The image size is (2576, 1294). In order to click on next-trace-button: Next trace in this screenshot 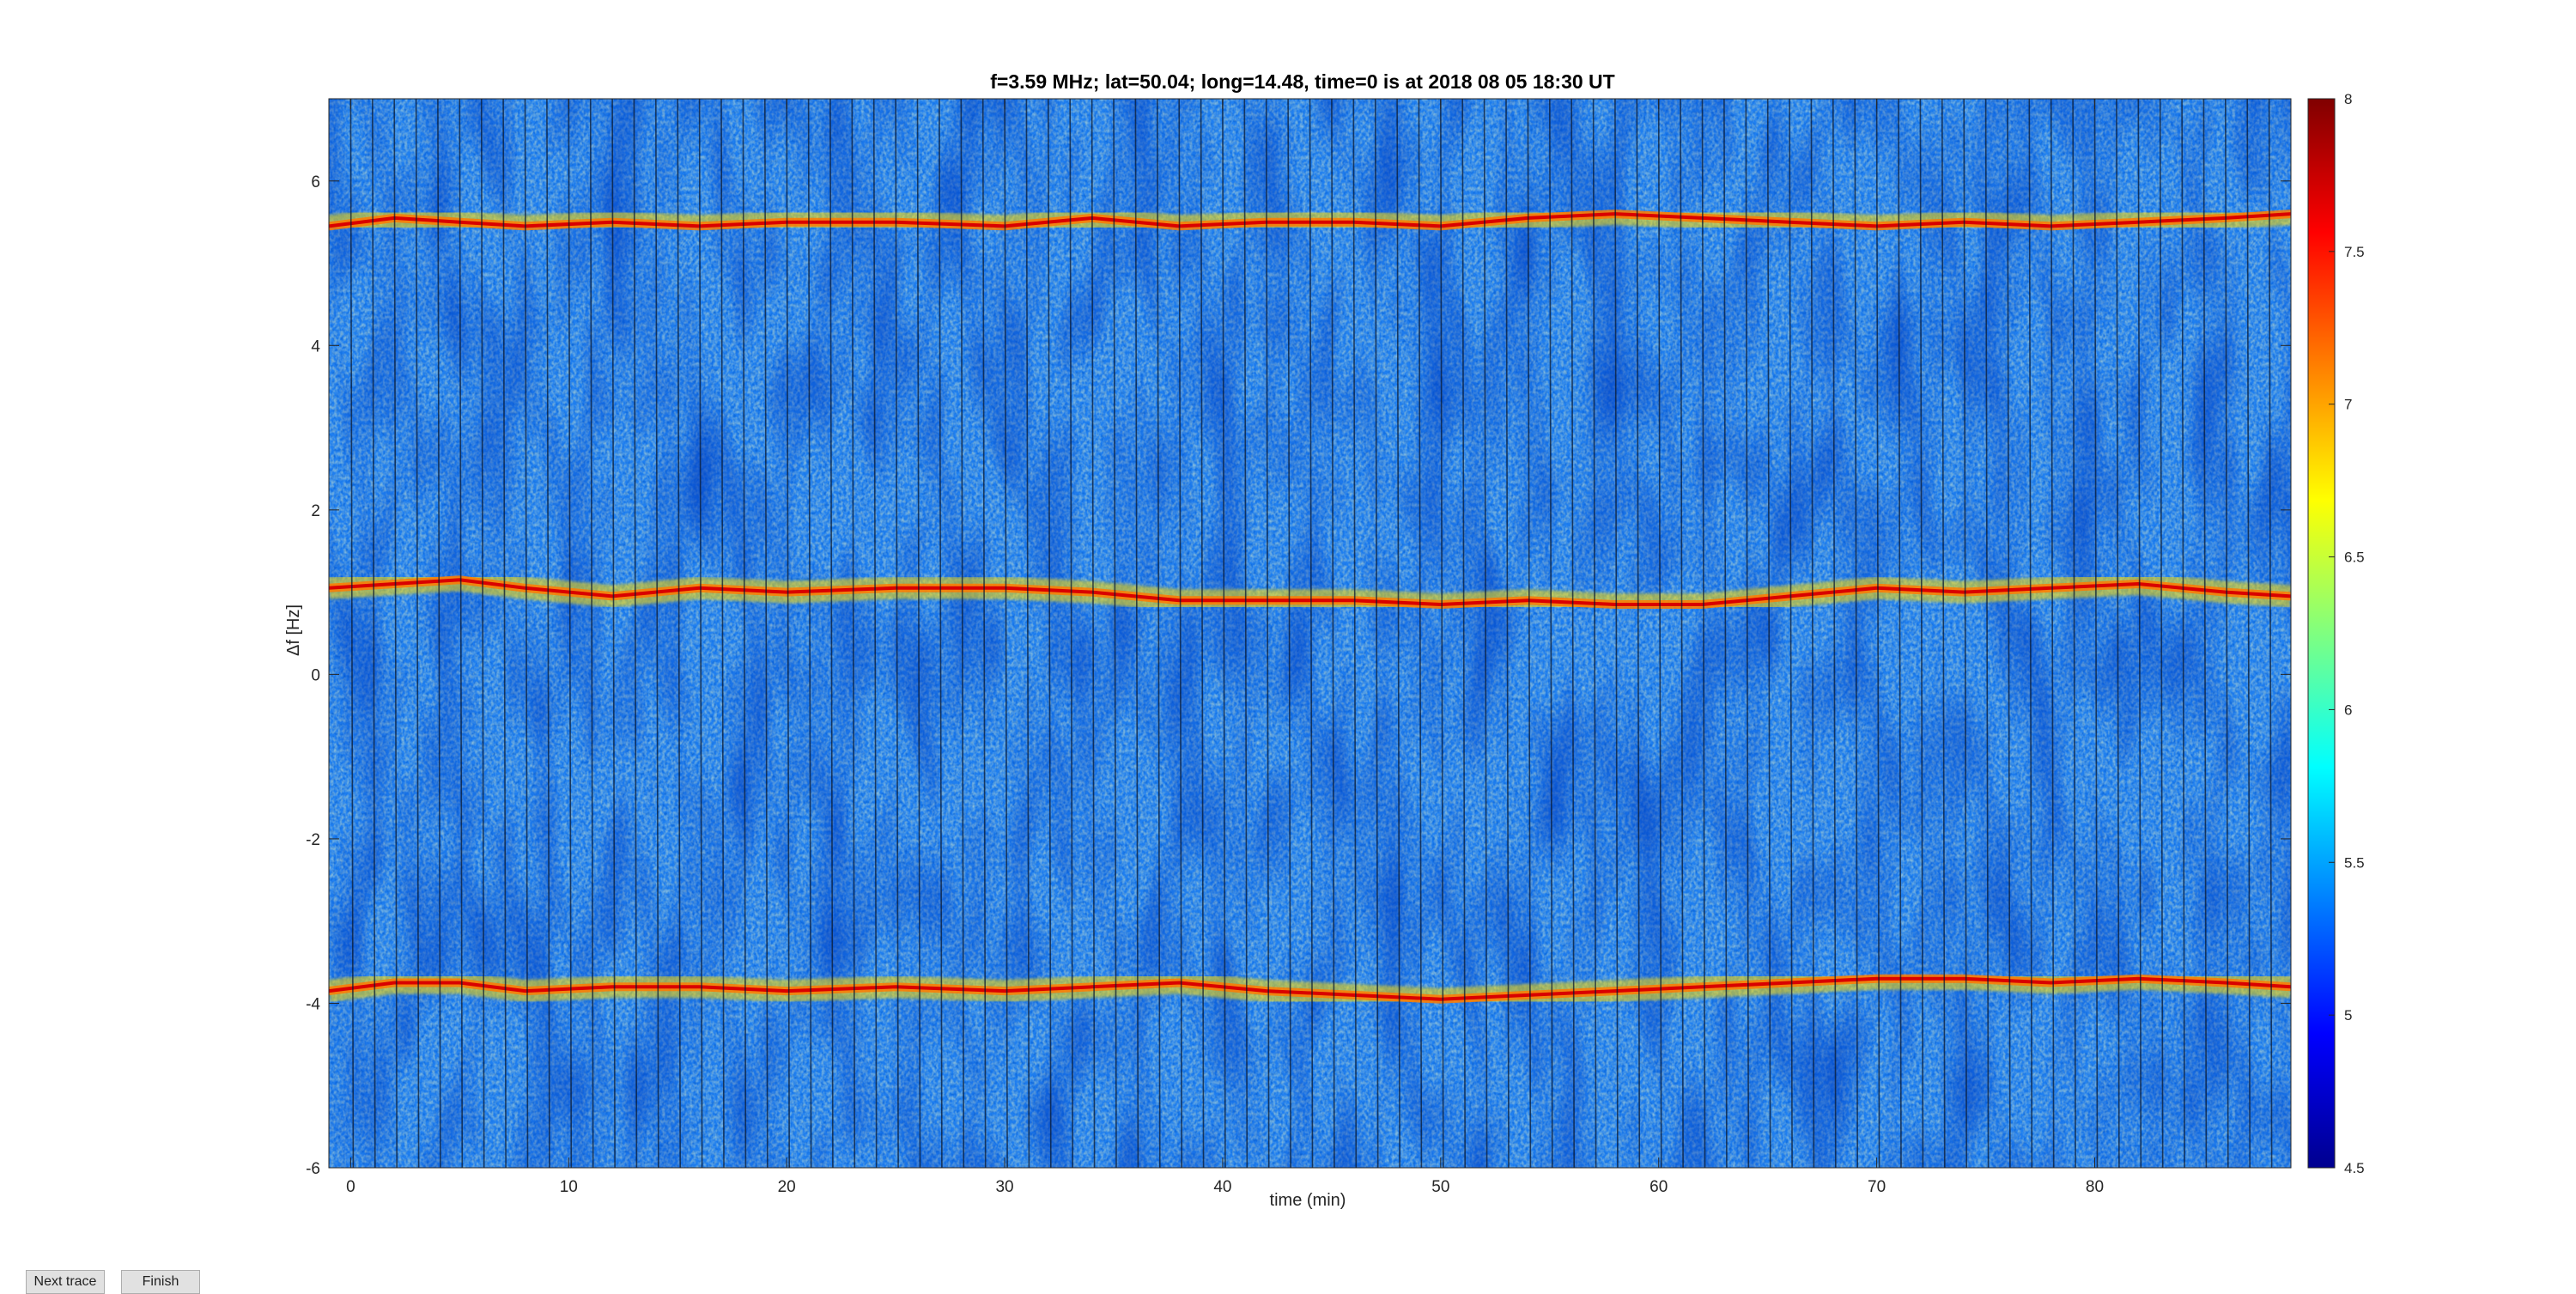, I will do `click(66, 1282)`.